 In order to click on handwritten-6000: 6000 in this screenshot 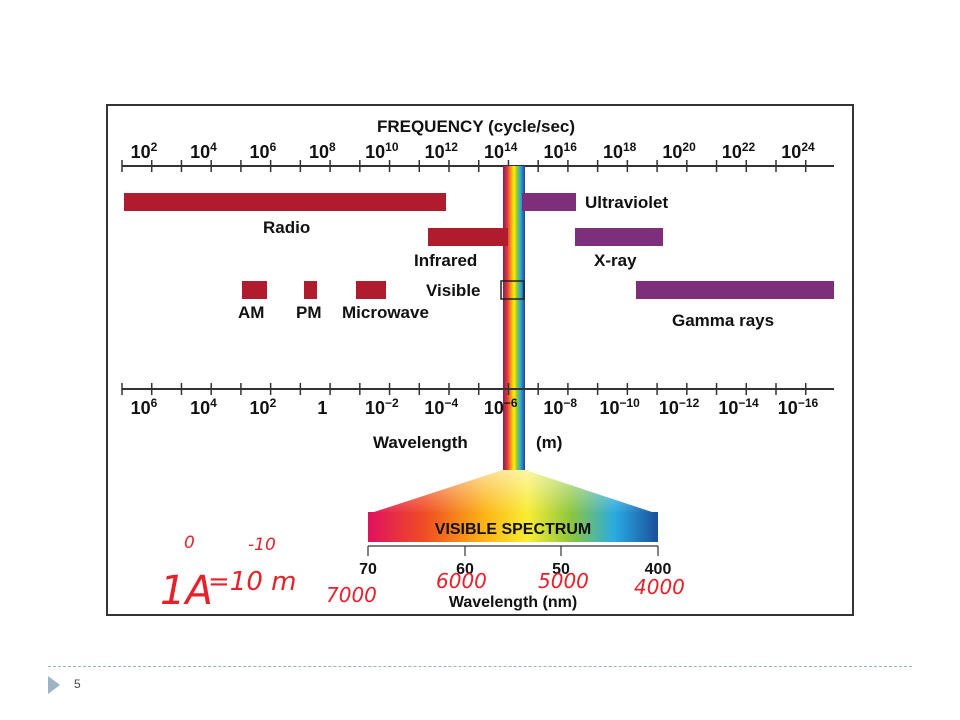, I will do `click(461, 581)`.